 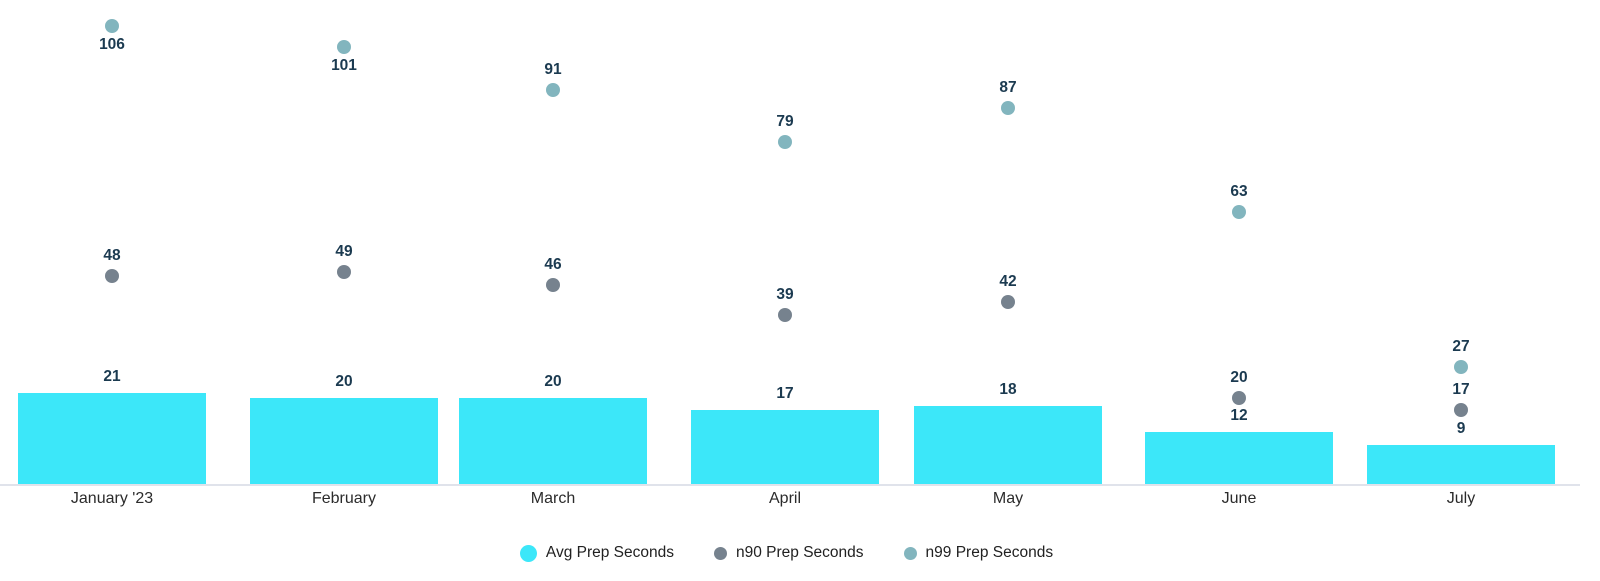 What do you see at coordinates (1008, 282) in the screenshot?
I see `n90-value-label: 42` at bounding box center [1008, 282].